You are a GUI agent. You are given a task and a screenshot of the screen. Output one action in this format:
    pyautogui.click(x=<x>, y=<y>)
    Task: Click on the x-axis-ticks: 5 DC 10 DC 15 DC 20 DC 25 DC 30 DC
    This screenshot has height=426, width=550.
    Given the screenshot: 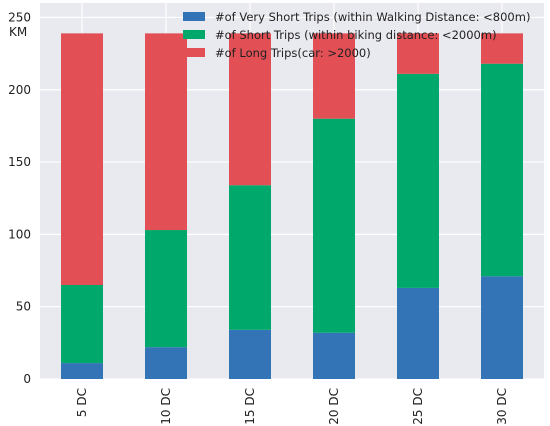 What is the action you would take?
    pyautogui.click(x=292, y=406)
    